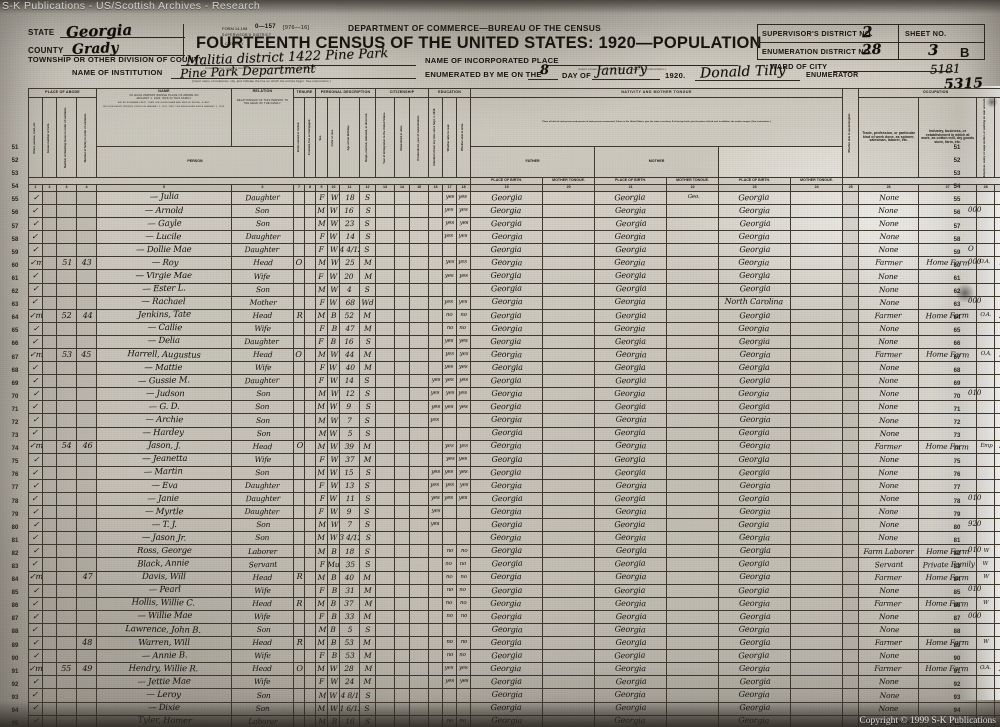  I want to click on column-number-cell: 26, so click(889, 187).